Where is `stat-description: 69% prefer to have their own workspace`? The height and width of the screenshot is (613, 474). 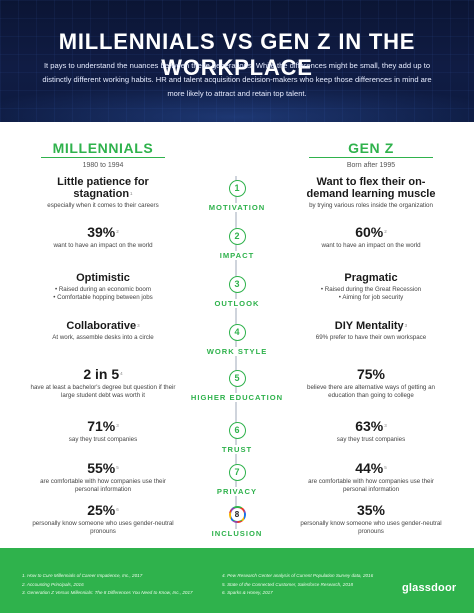
stat-description: 69% prefer to have their own workspace is located at coordinates (371, 337).